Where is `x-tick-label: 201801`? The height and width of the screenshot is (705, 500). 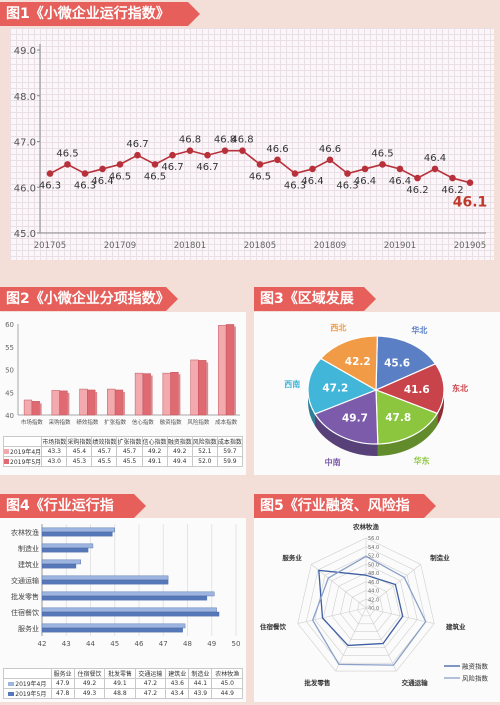 x-tick-label: 201801 is located at coordinates (190, 246).